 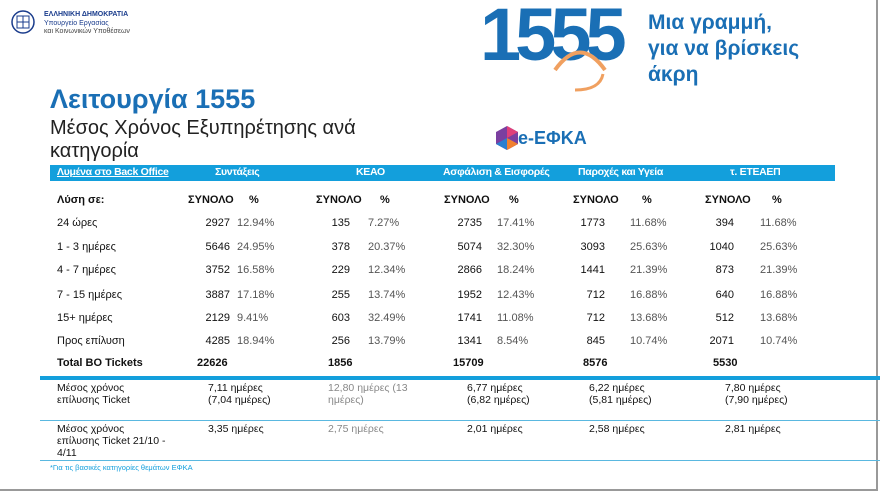 I want to click on gov-line3: και Κοινωνικών Υποθέσεων, so click(x=87, y=31).